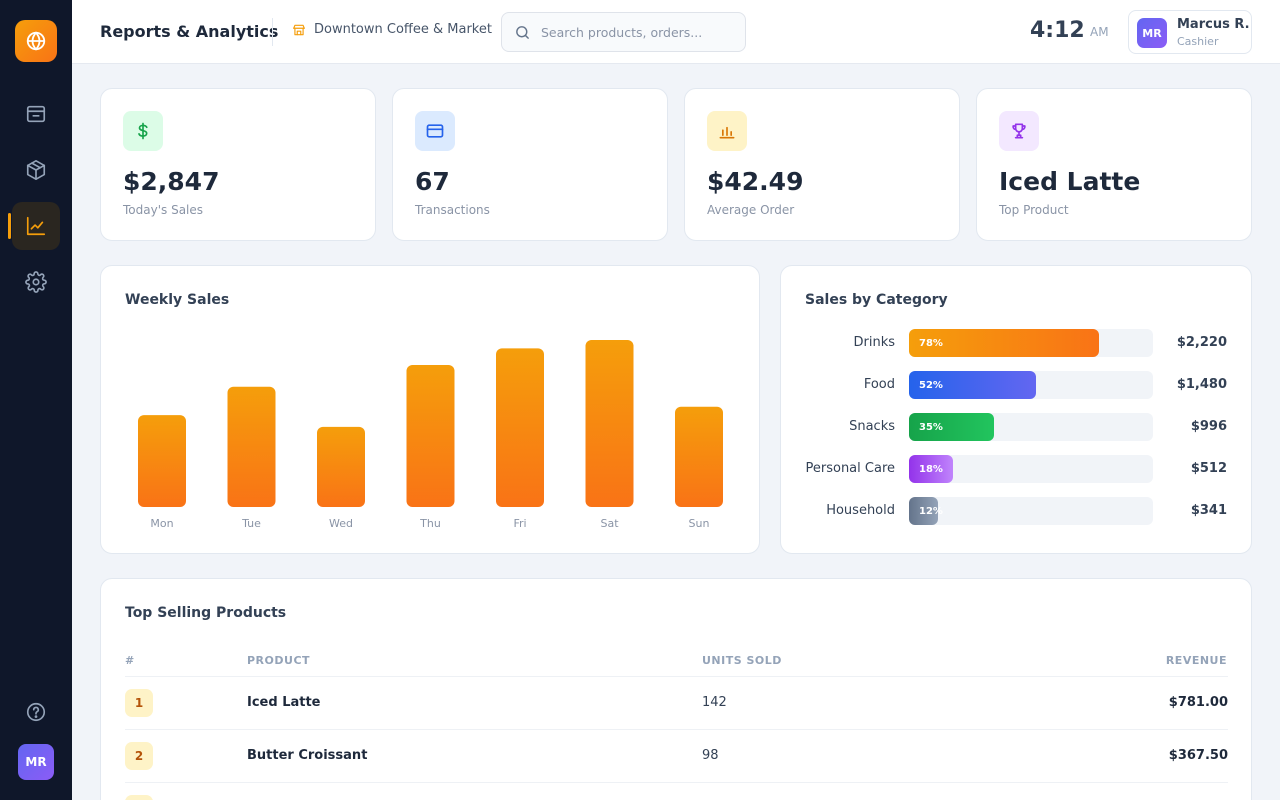 This screenshot has height=800, width=1280. Describe the element at coordinates (36, 400) in the screenshot. I see `sidebar: MR` at that location.